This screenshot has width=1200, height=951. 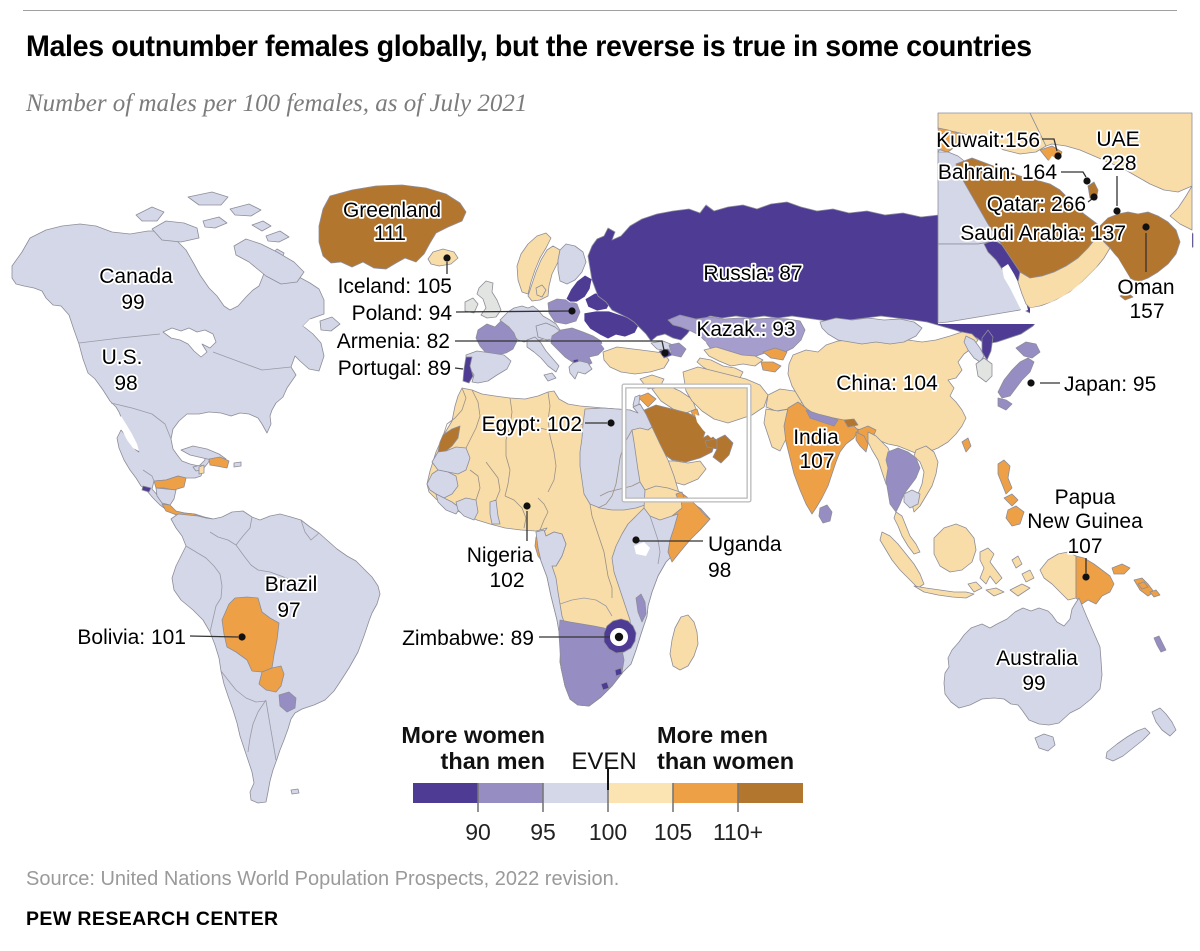 What do you see at coordinates (1145, 287) in the screenshot?
I see `svg-text: Oman` at bounding box center [1145, 287].